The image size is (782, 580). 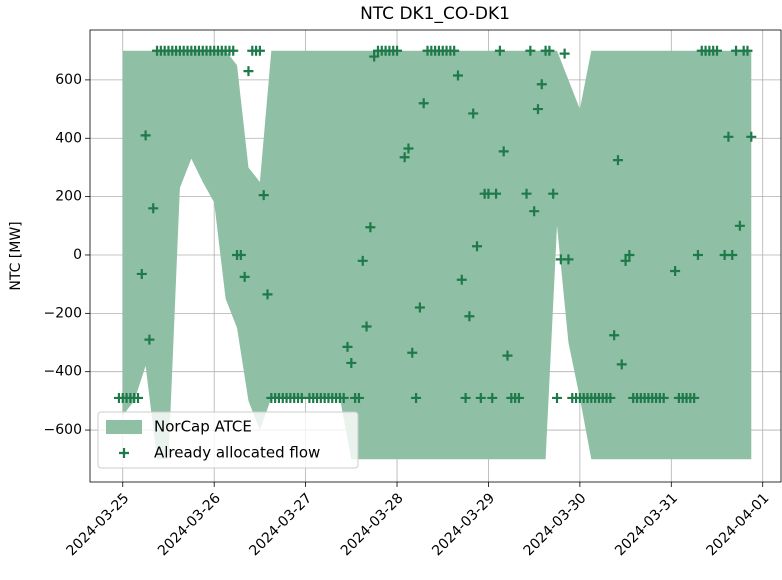 I want to click on x-tick-label: 2024-03-25, so click(x=98, y=524).